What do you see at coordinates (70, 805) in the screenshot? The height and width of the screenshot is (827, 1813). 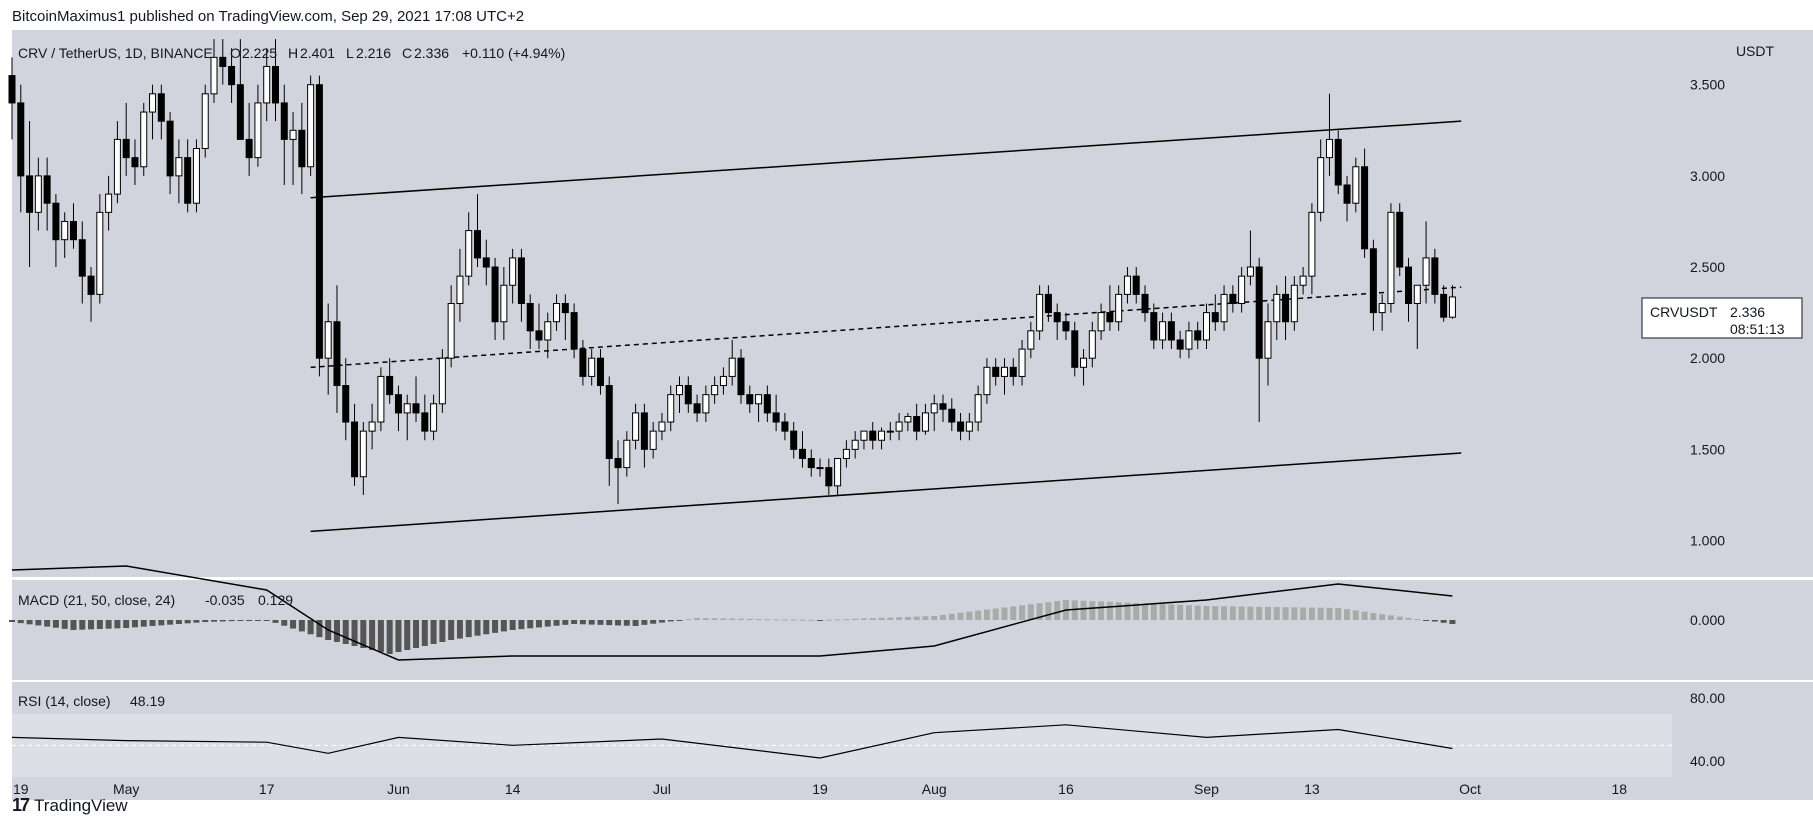 I see `footer-brand: 17 TradingView` at bounding box center [70, 805].